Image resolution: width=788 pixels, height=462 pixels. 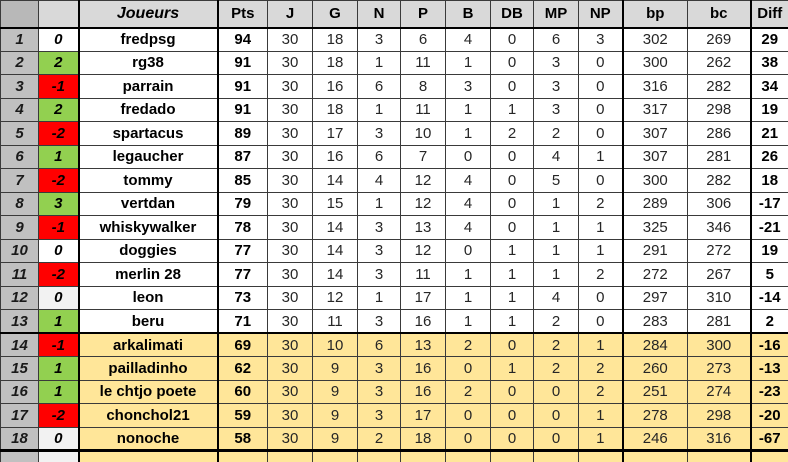 I want to click on partial-next-row, so click(x=394, y=455).